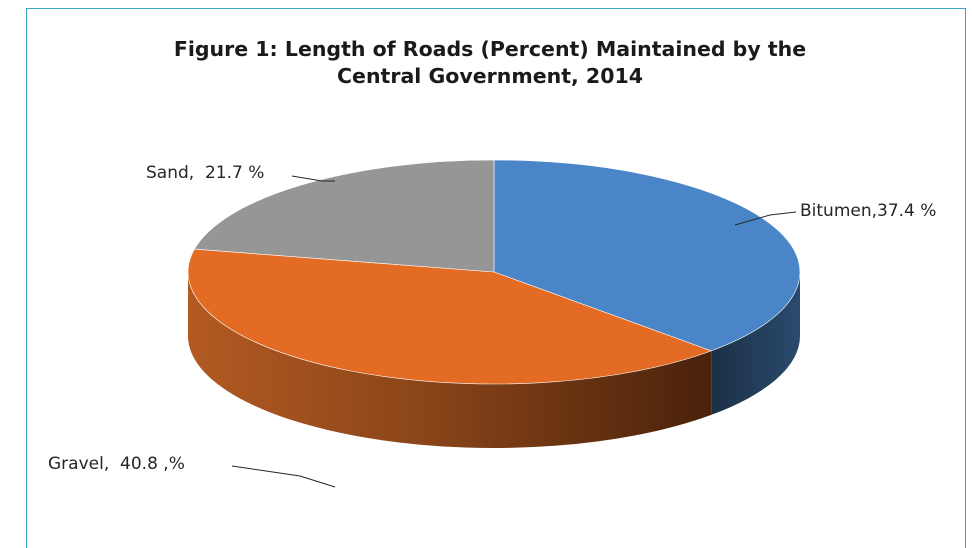  What do you see at coordinates (313, 178) in the screenshot?
I see `leader-line-sand` at bounding box center [313, 178].